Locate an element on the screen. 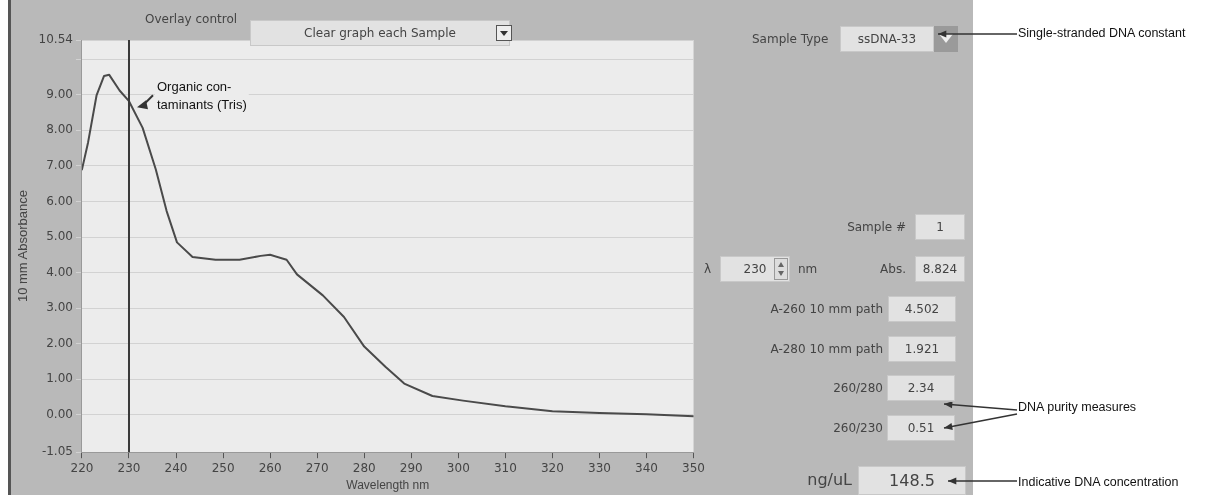 This screenshot has height=495, width=1212. text: ng/uL is located at coordinates (829, 479).